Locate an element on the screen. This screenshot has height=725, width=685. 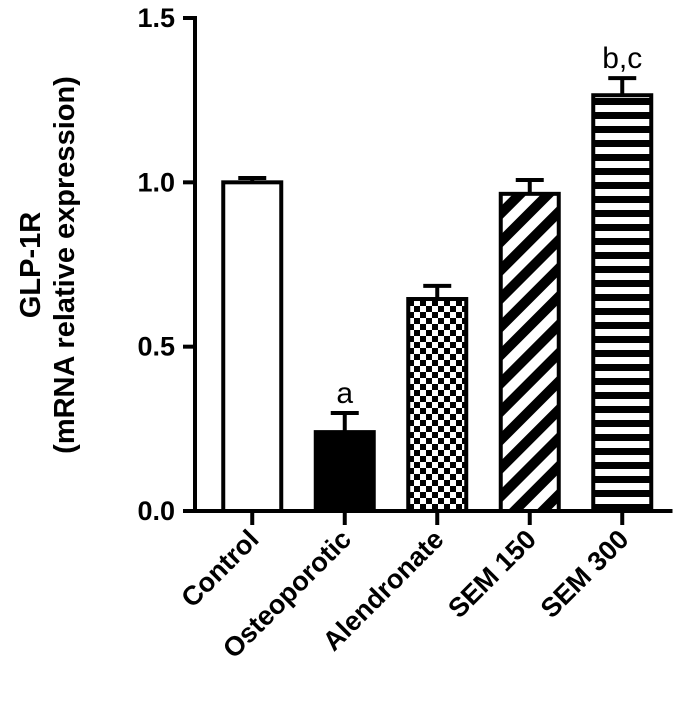
y-axis-label: (mRNA relative expression) is located at coordinates (65, 265).